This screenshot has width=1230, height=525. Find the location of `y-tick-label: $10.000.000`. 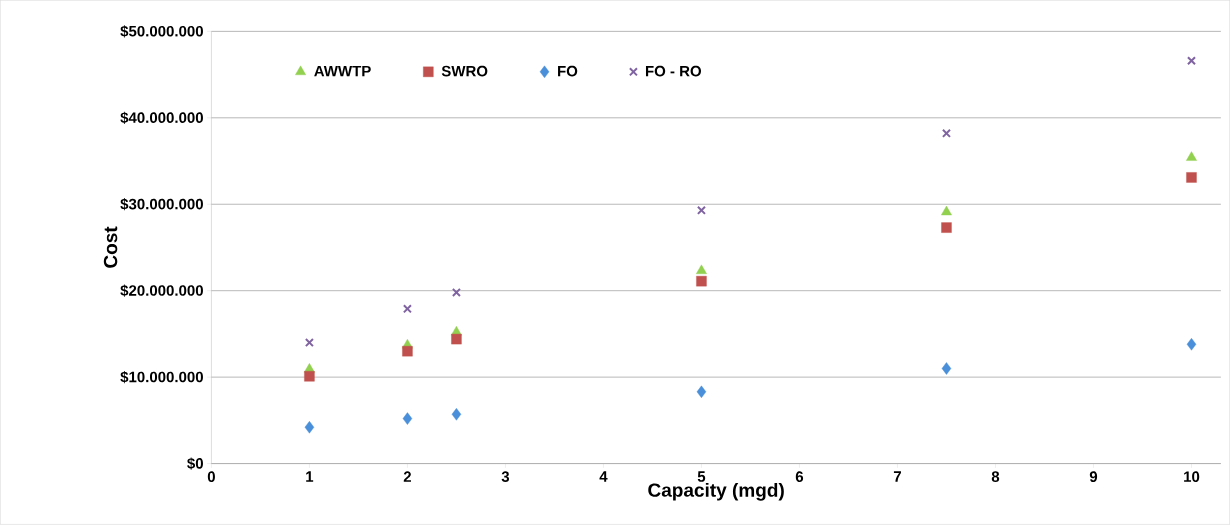

y-tick-label: $10.000.000 is located at coordinates (161, 377).